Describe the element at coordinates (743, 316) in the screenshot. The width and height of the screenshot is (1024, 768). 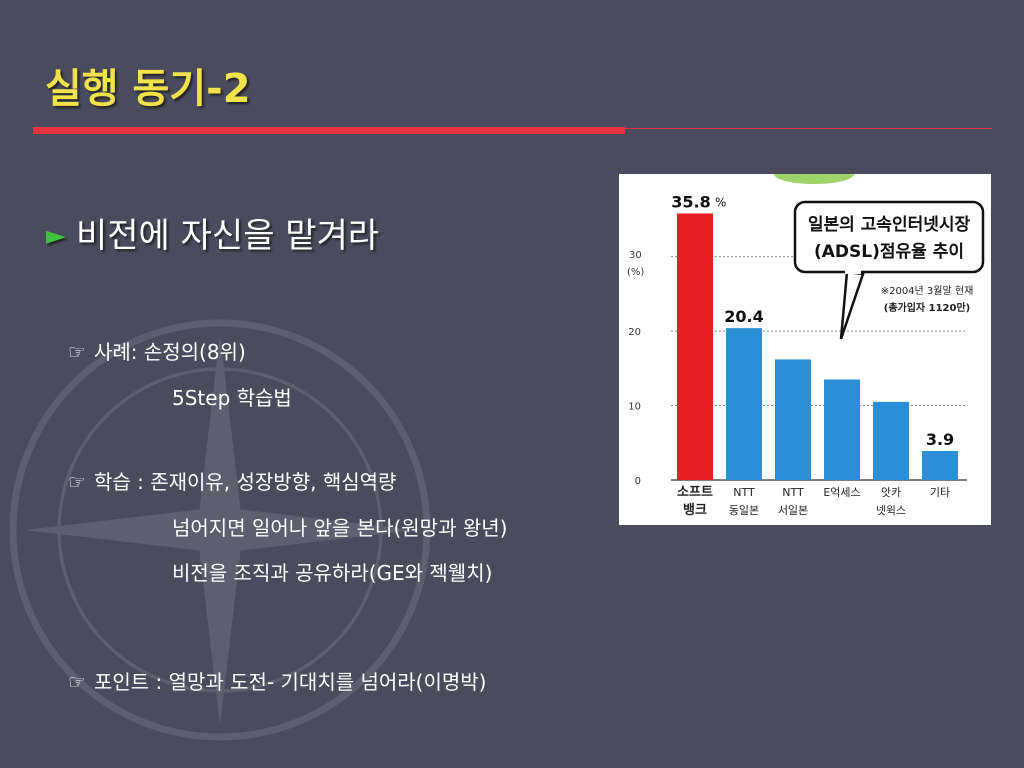
I see `bar-value-label: 20.4` at that location.